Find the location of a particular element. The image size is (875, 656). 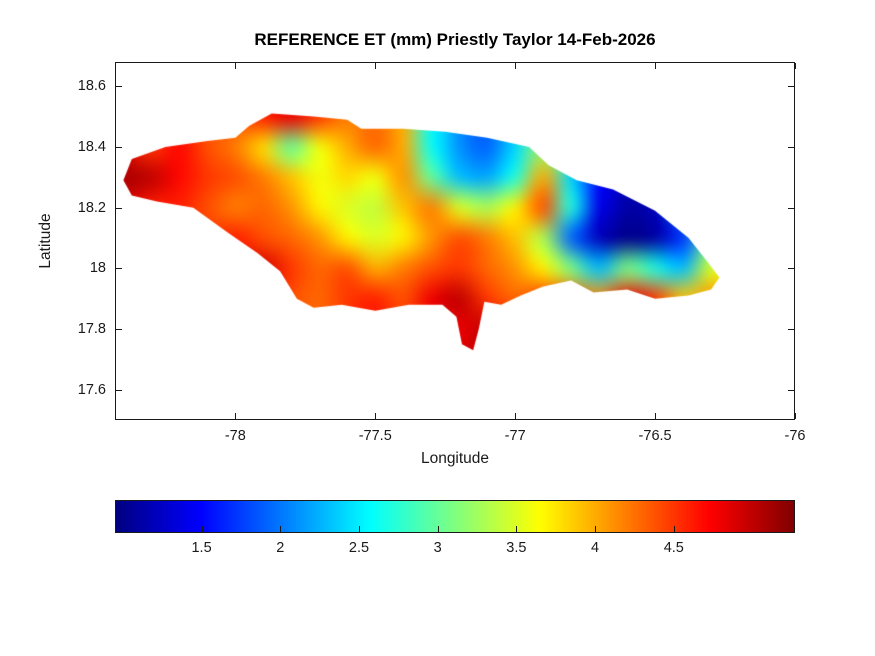

colorbar-tick-label: 3.5 is located at coordinates (516, 548).